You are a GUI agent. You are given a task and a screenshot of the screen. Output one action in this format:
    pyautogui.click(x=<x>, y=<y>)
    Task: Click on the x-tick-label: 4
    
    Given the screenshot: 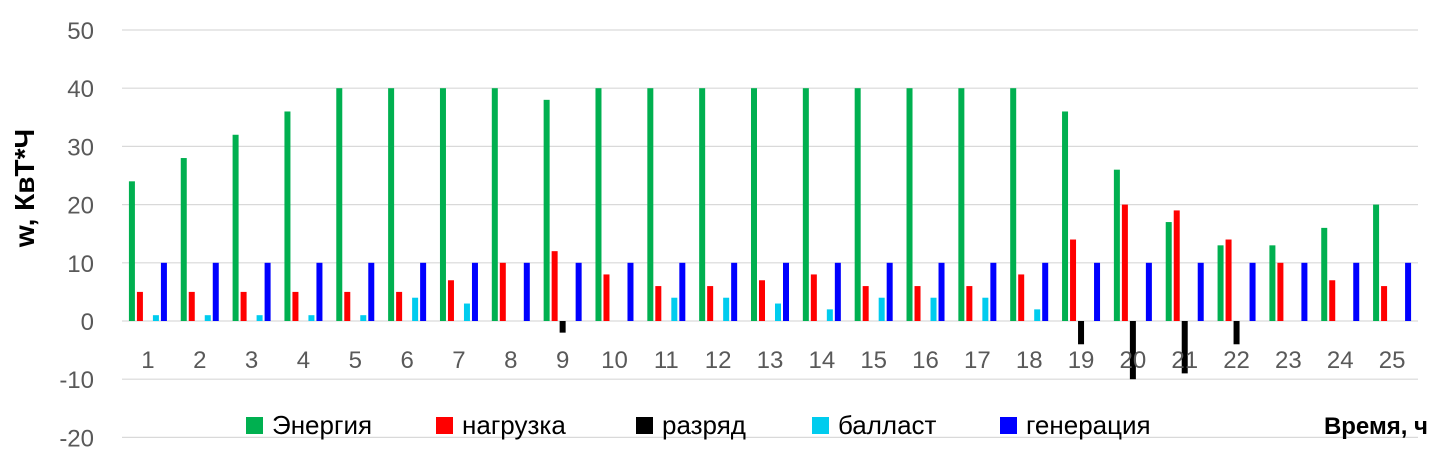 What is the action you would take?
    pyautogui.click(x=303, y=360)
    